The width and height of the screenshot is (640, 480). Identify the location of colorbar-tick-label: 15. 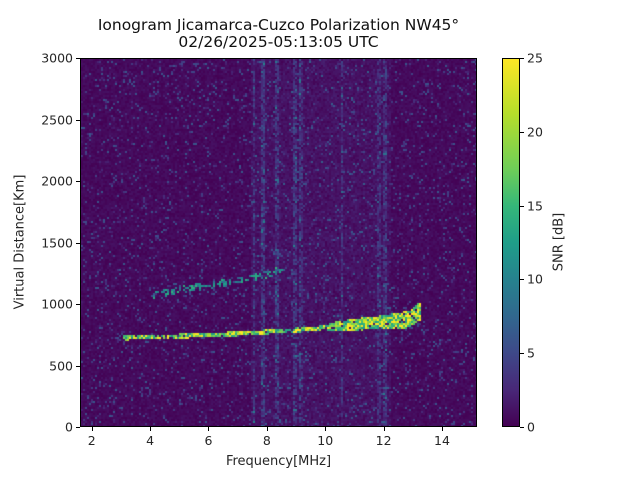
(535, 206).